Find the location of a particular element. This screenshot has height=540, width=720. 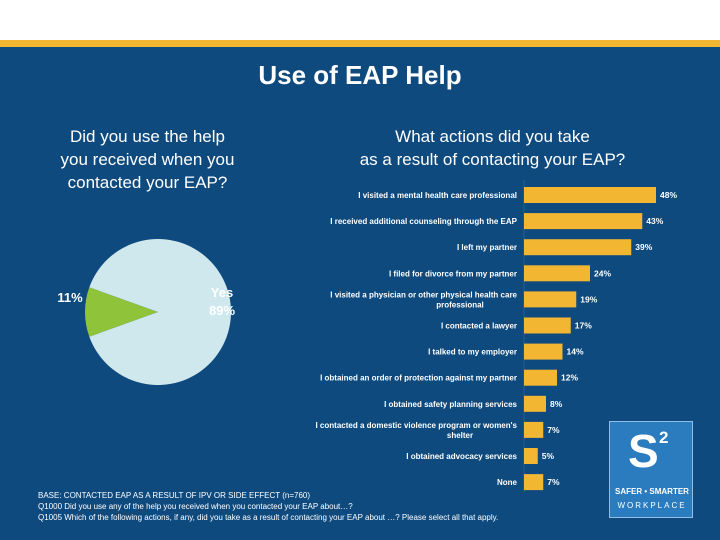

bar-value-label: 39% is located at coordinates (643, 247).